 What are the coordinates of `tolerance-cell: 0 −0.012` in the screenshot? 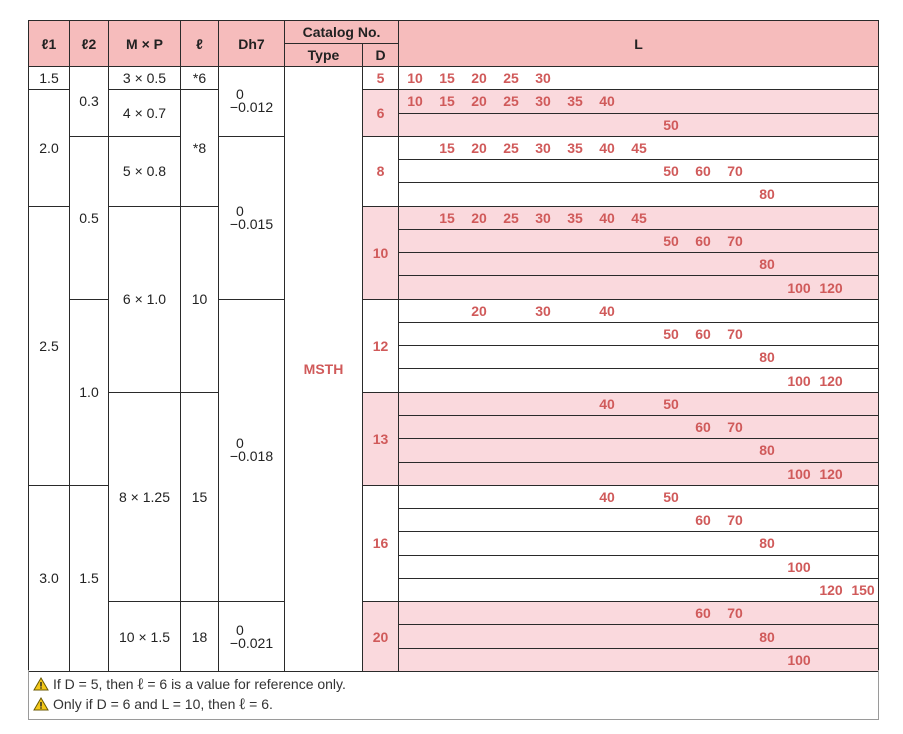 It's located at (251, 101).